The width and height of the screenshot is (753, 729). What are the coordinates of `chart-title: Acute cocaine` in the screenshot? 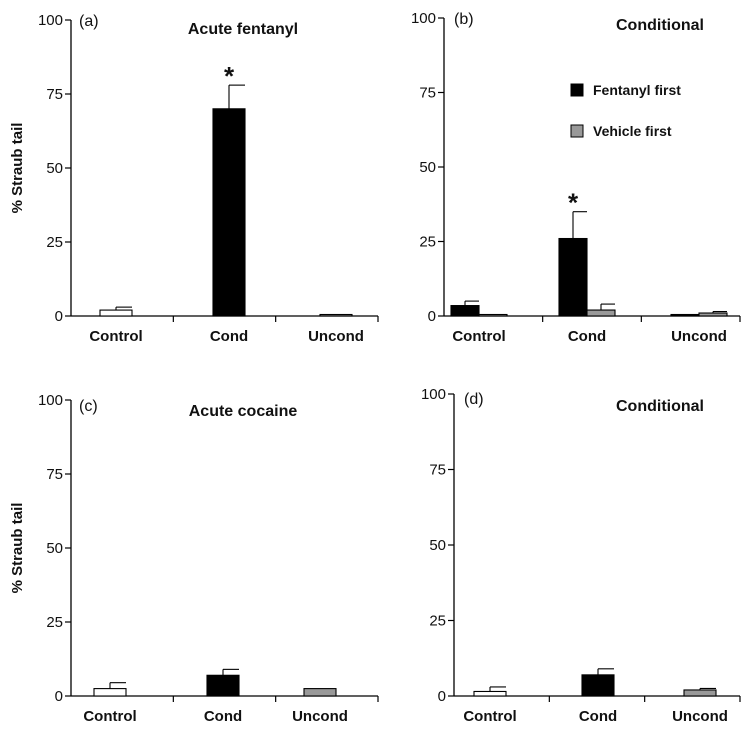 It's located at (243, 411).